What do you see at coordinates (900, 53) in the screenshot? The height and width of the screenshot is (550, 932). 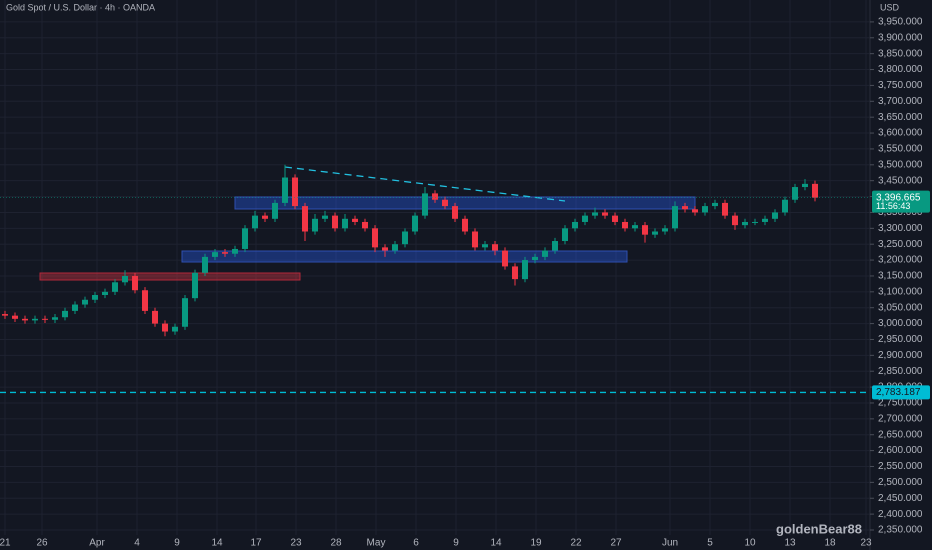 I see `y-tick-label: 3,850.000` at bounding box center [900, 53].